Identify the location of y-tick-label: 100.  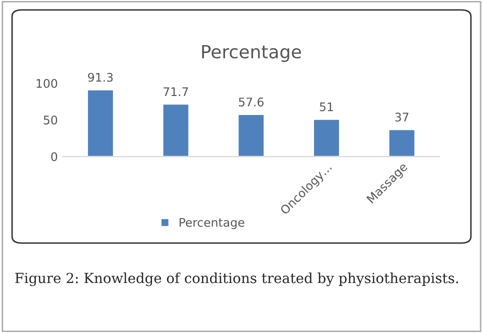
(47, 83).